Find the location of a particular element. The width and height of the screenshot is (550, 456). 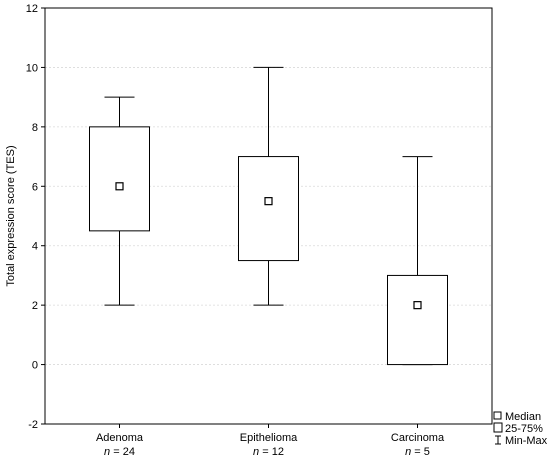

legend-median-symbol is located at coordinates (497, 415).